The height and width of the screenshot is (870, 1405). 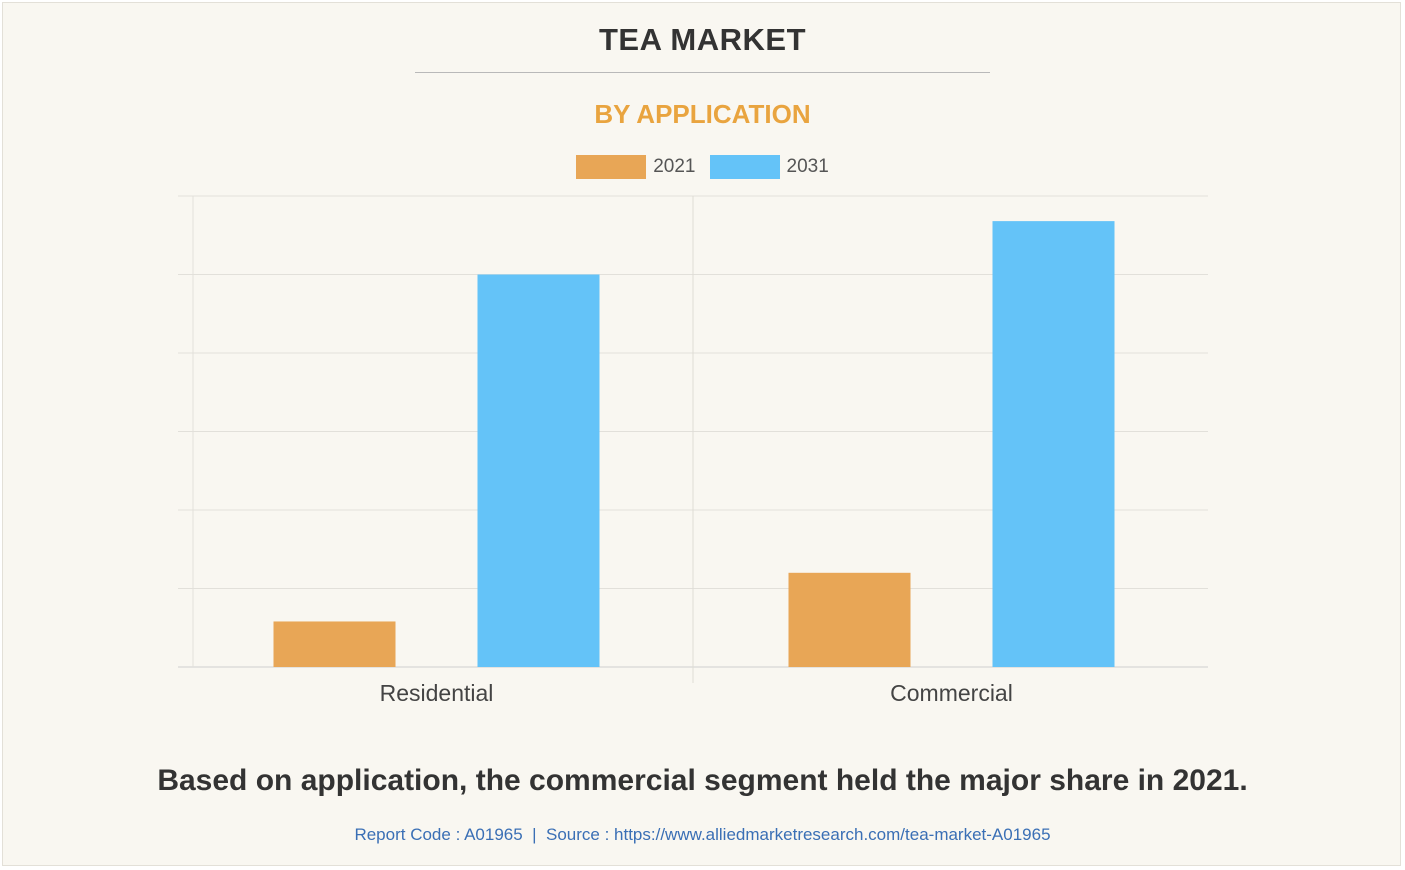 What do you see at coordinates (437, 693) in the screenshot?
I see `x-tick-label-residential: Residential` at bounding box center [437, 693].